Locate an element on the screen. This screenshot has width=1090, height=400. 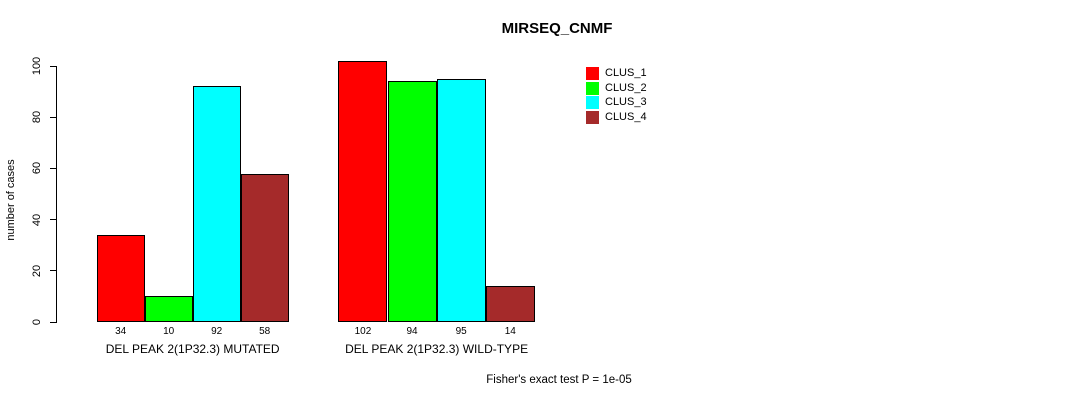
bar-clus_4-group2 is located at coordinates (510, 304).